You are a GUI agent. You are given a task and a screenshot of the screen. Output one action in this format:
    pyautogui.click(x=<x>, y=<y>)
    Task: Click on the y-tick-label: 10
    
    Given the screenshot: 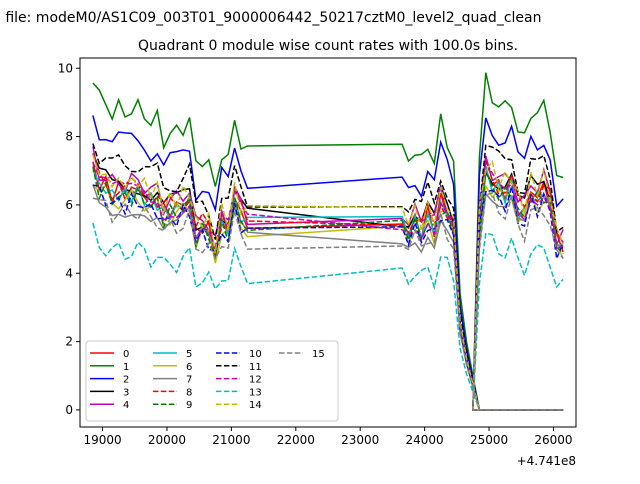 What is the action you would take?
    pyautogui.click(x=65, y=68)
    